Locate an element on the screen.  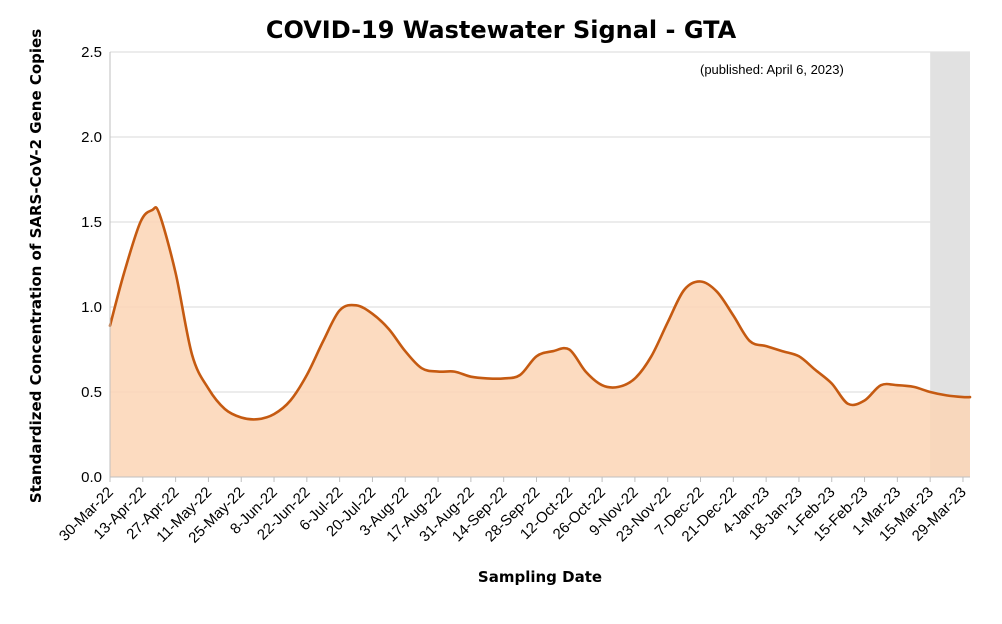
y-tick-label: 2.5 is located at coordinates (91, 52).